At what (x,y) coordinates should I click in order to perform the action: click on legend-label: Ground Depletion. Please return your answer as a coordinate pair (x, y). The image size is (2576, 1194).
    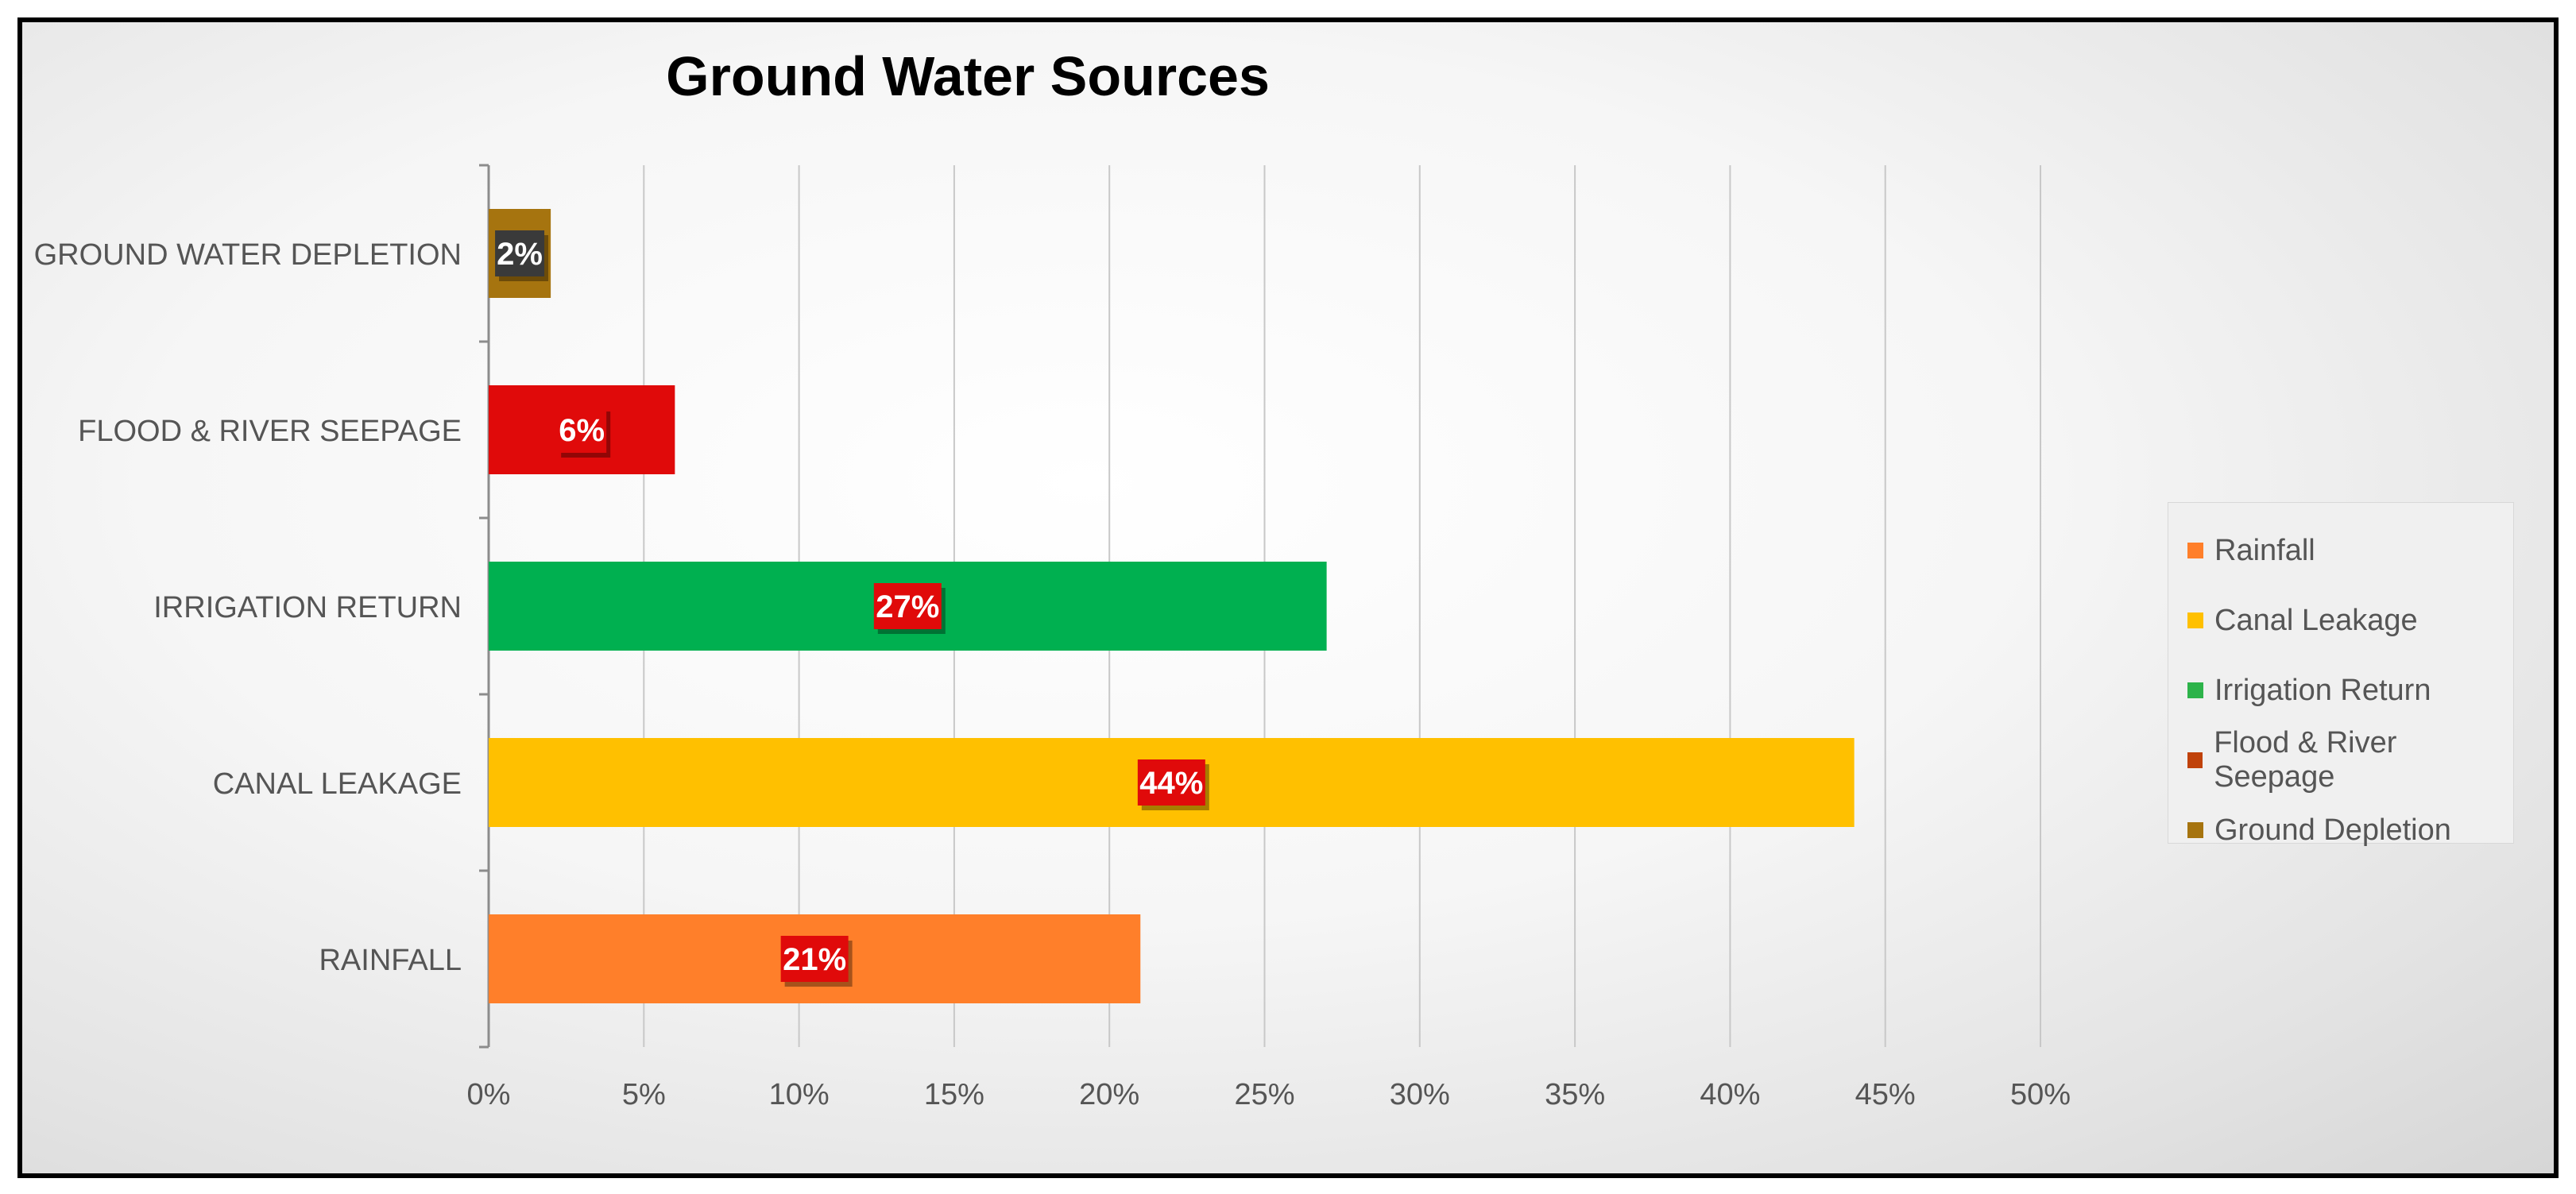
    Looking at the image, I should click on (2332, 830).